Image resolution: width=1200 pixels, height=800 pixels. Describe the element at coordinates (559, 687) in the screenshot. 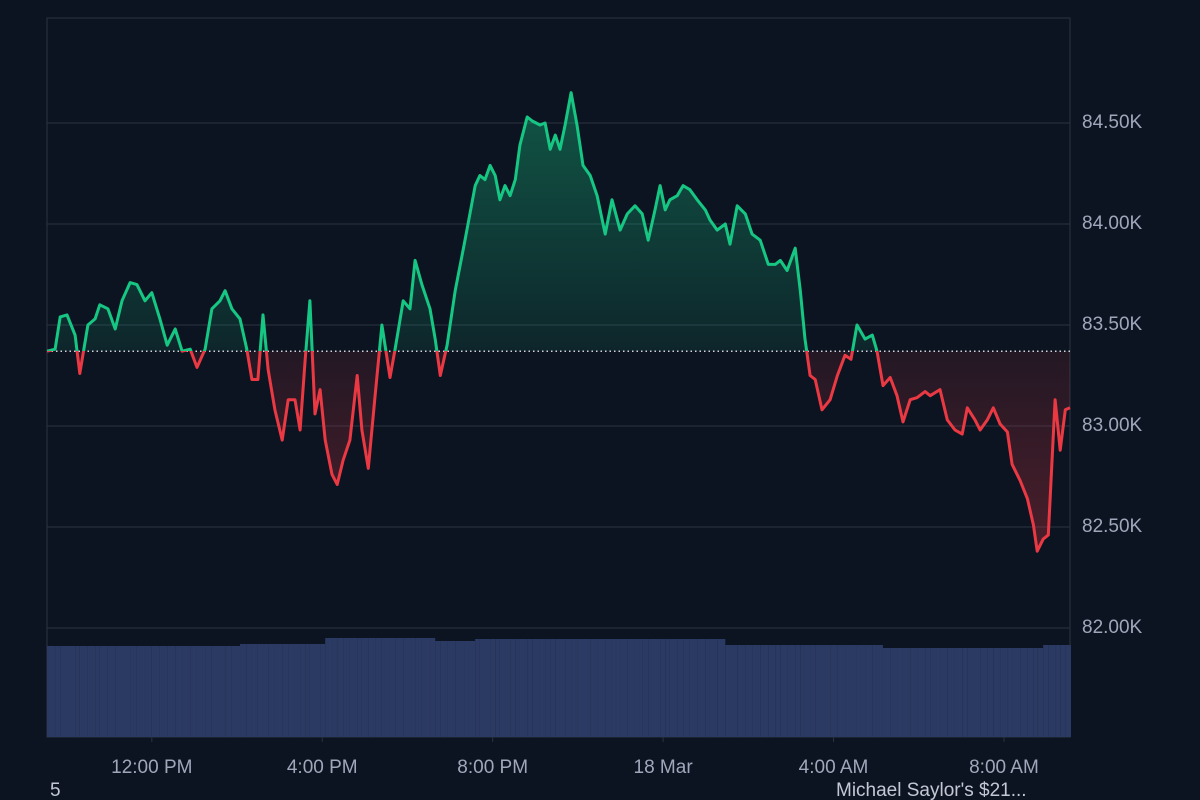

I see `volume-bars` at that location.